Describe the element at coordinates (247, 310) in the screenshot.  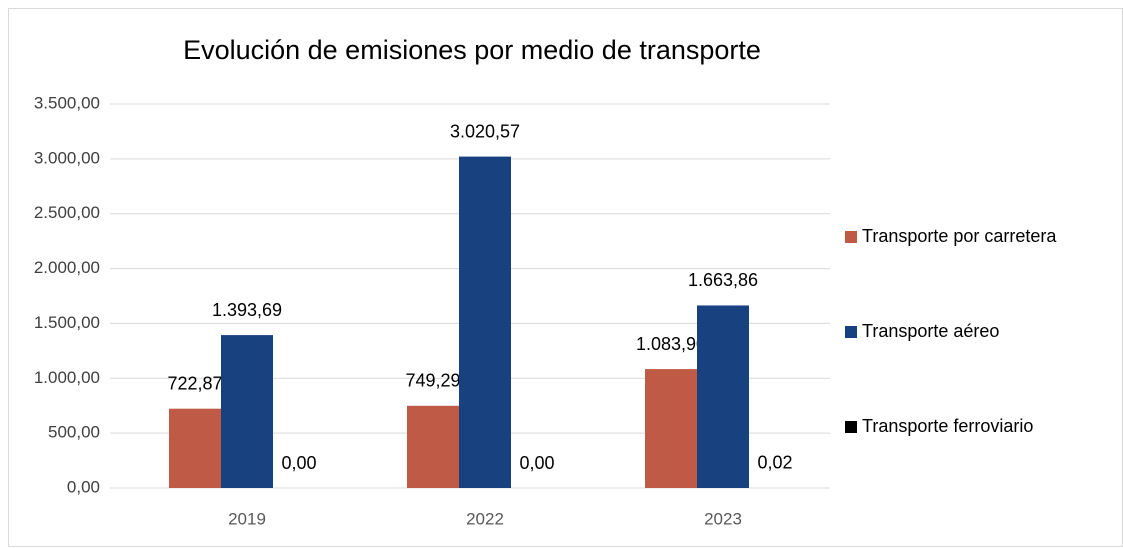
I see `data-label: 1.393,69` at that location.